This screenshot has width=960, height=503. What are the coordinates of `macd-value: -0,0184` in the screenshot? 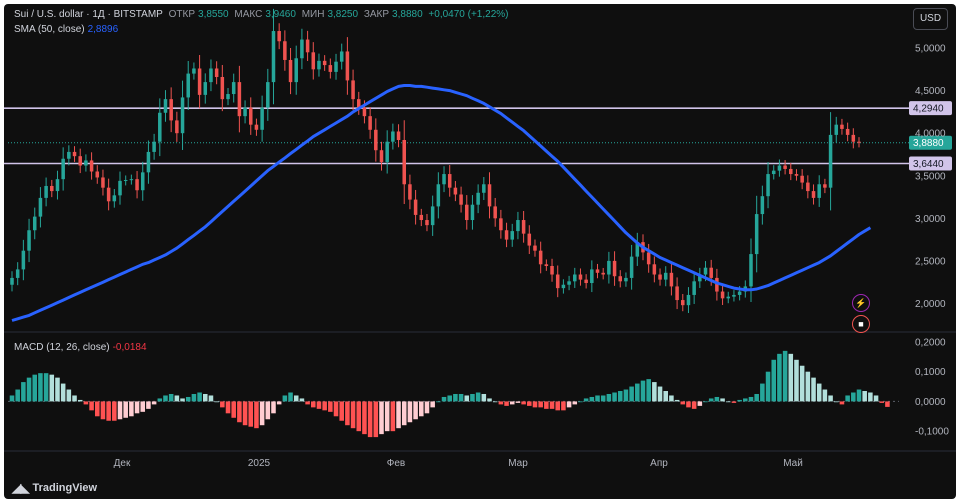 It's located at (129, 347).